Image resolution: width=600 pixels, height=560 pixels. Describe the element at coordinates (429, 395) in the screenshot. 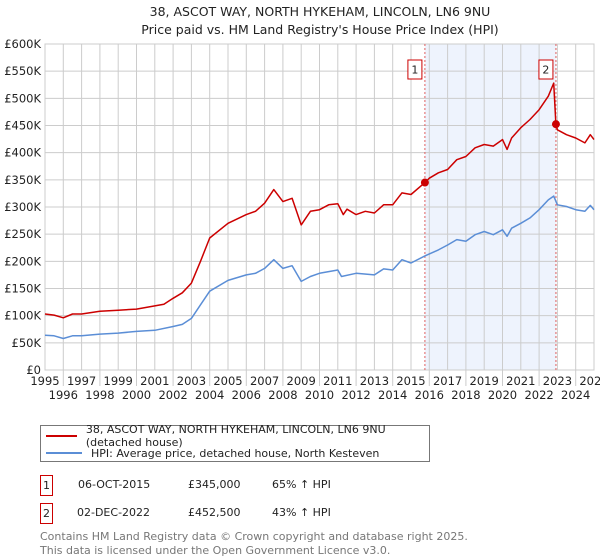

I see `x-tick-label: 2016` at that location.